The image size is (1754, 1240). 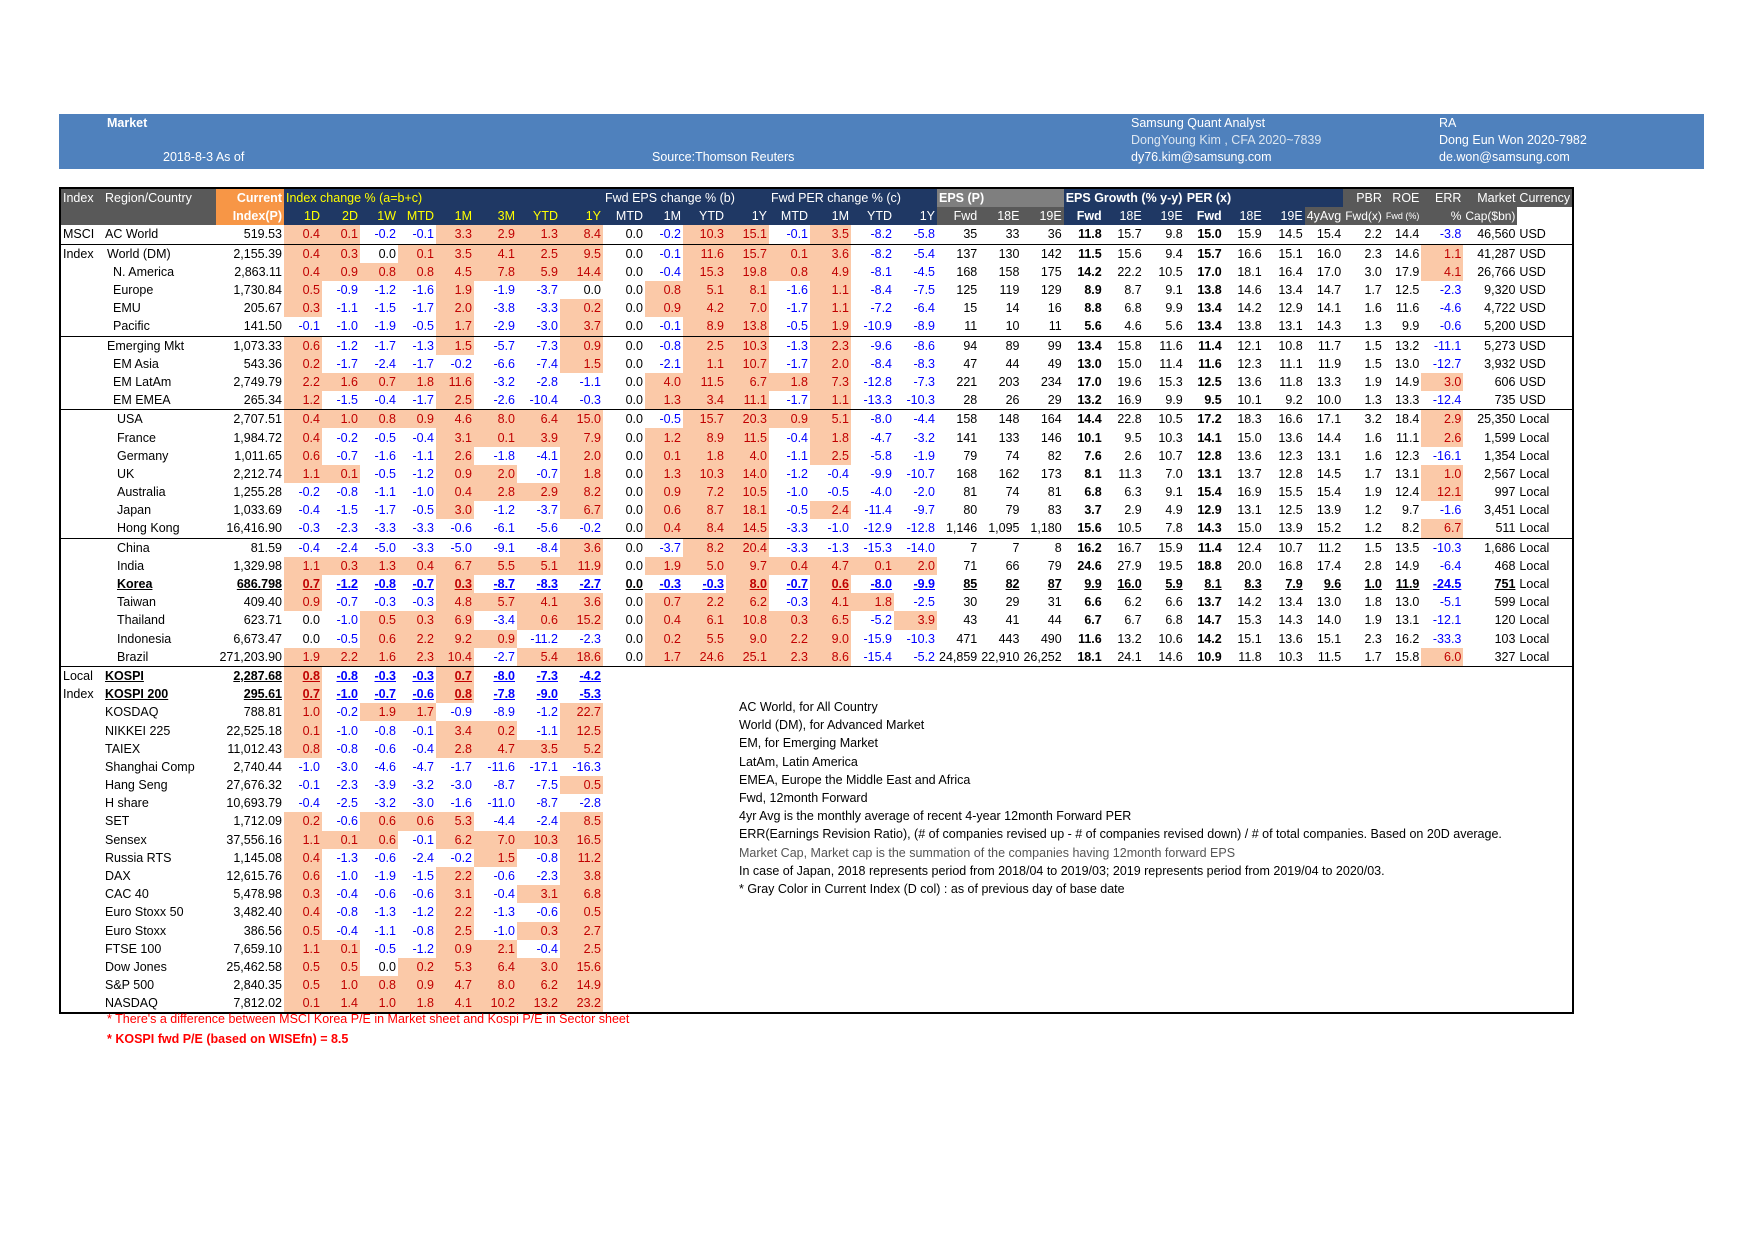 I want to click on per-cell: 11.4, so click(x=1204, y=345).